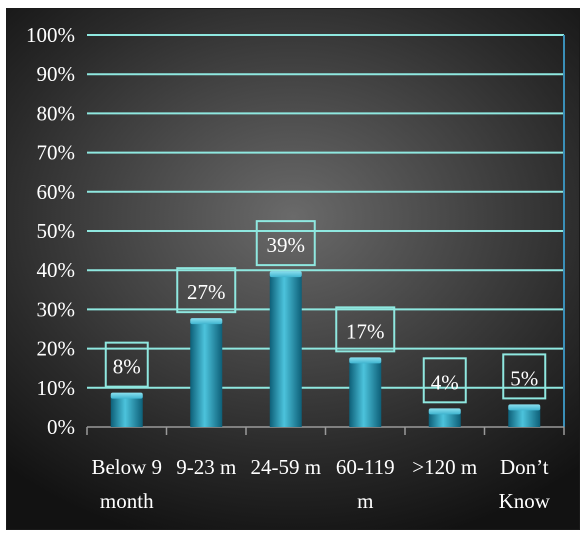 The height and width of the screenshot is (550, 584). Describe the element at coordinates (56, 231) in the screenshot. I see `y-tick-label: 50%` at that location.